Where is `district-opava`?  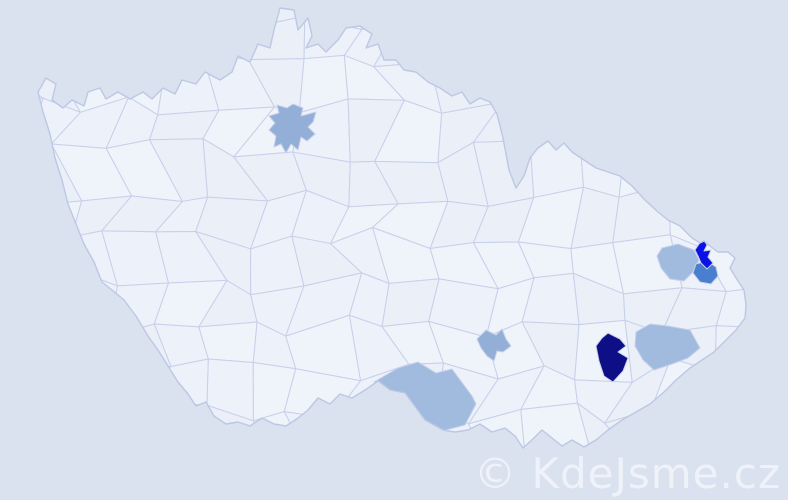
district-opava is located at coordinates (678, 262).